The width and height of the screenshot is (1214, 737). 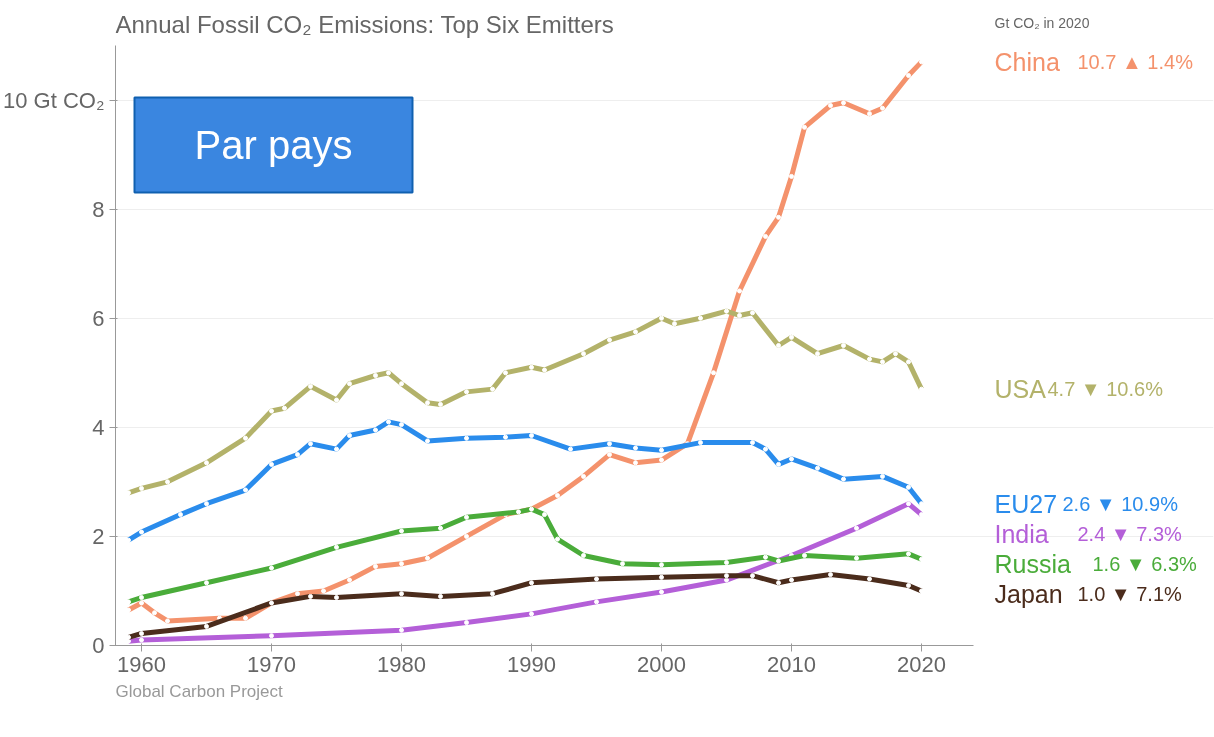 I want to click on x-tick-label: 1960, so click(x=141, y=664).